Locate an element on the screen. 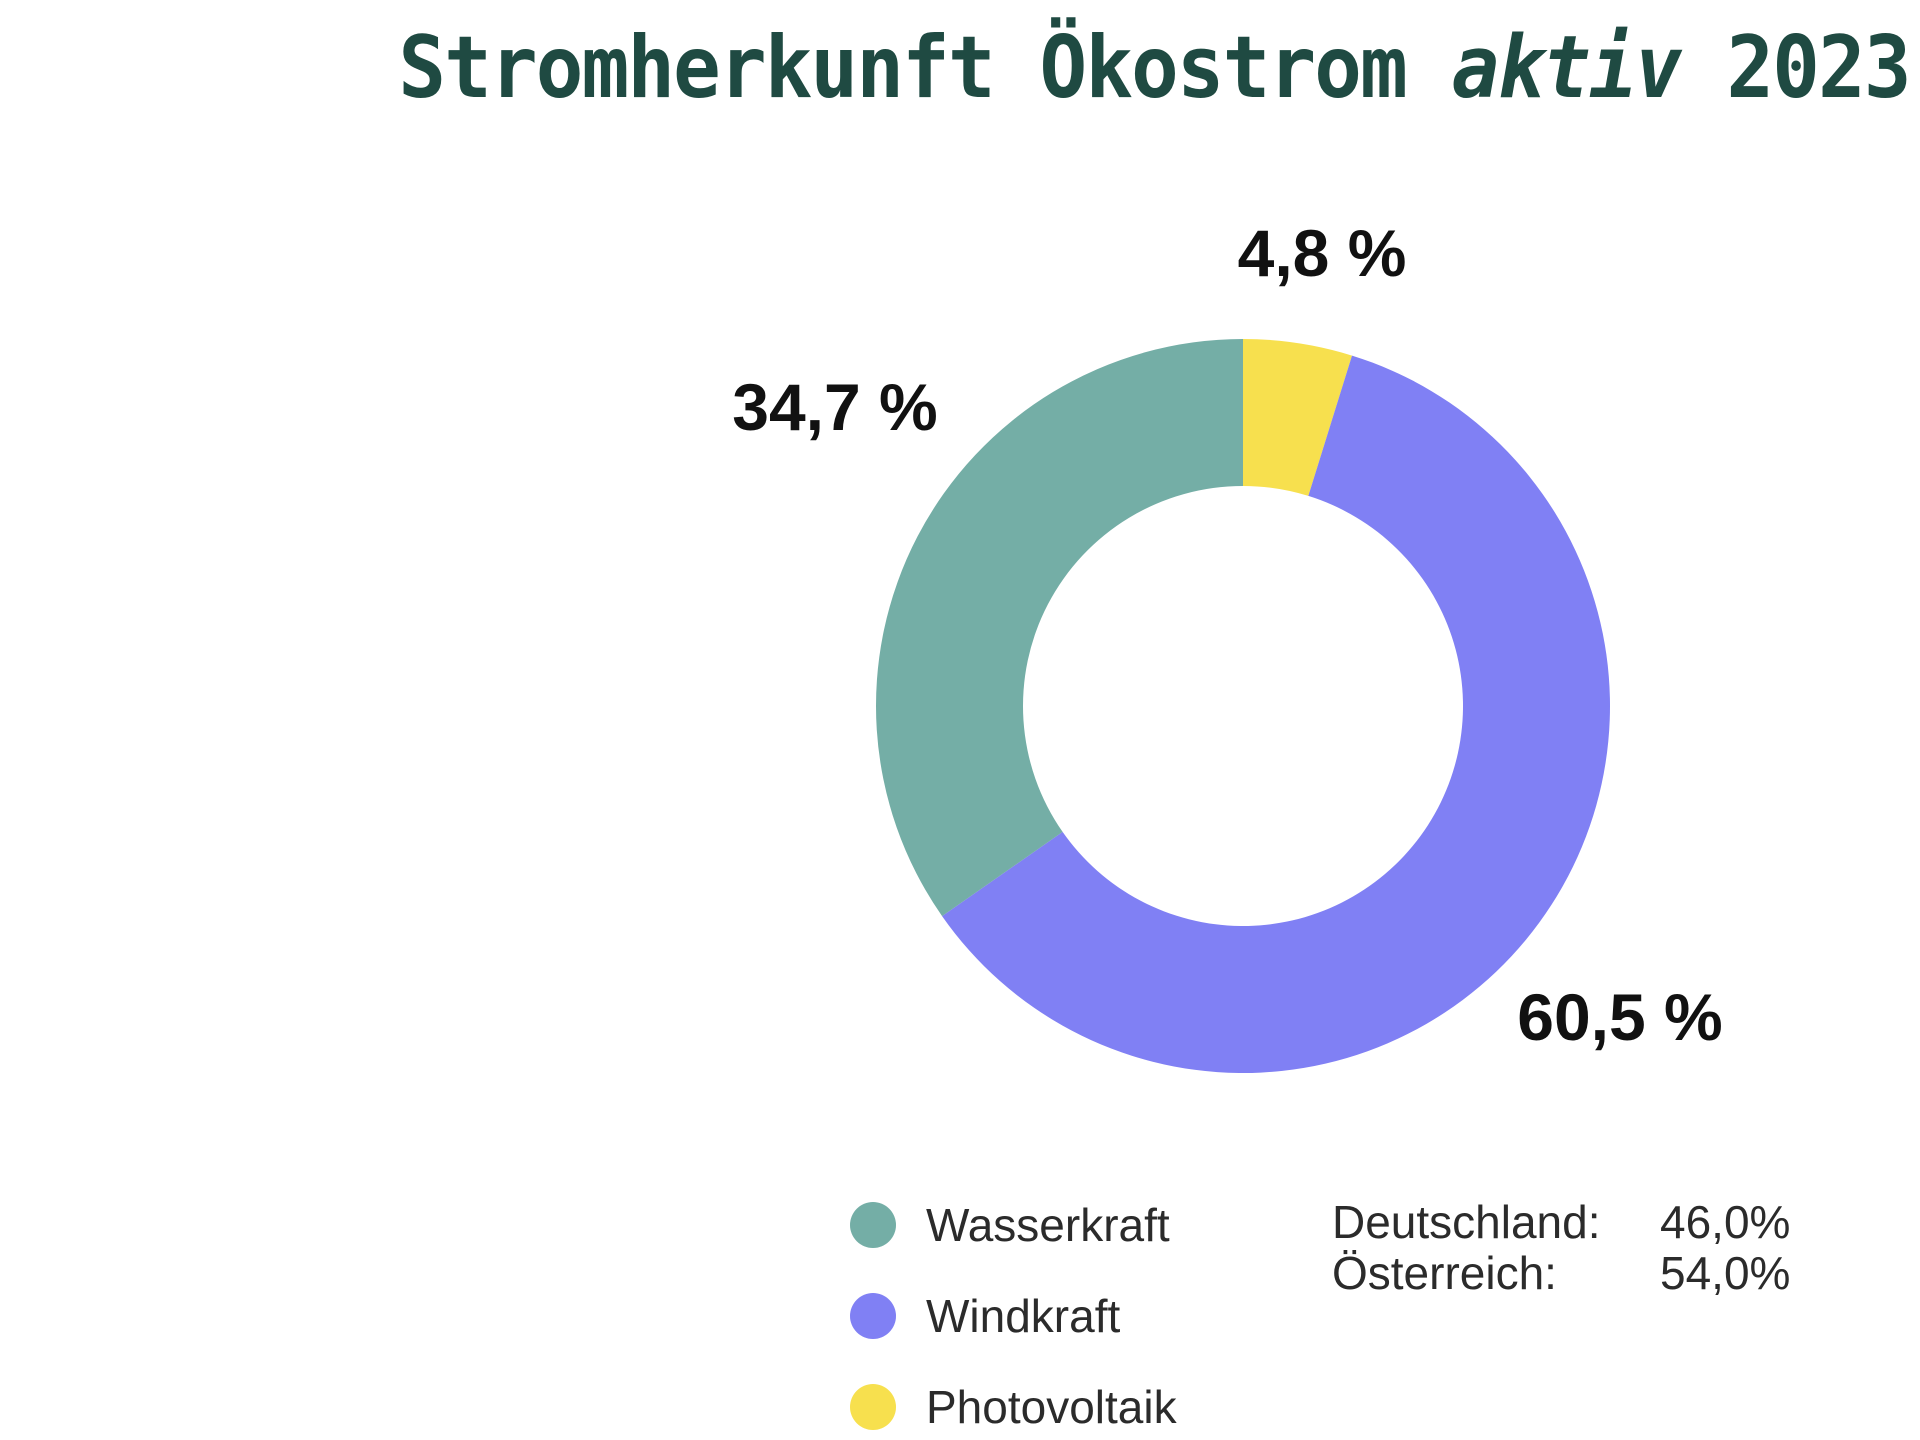 The image size is (1920, 1440). legend-item-photovoltaik: Photovoltaik is located at coordinates (1013, 1407).